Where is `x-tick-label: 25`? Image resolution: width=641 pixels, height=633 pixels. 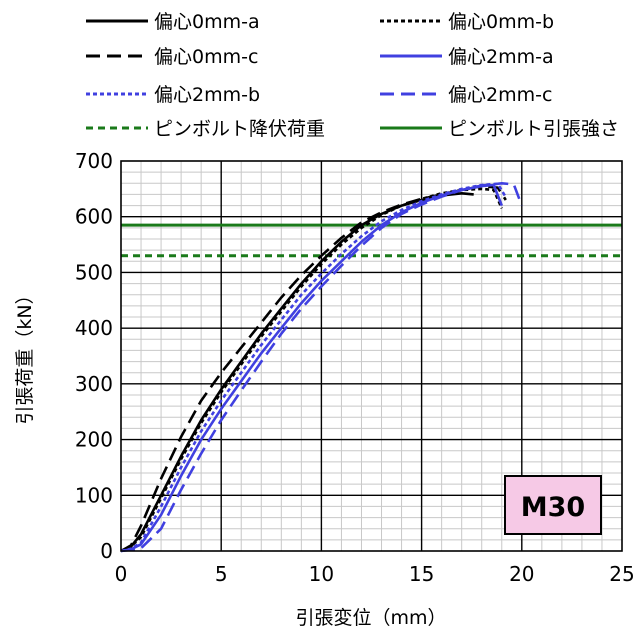
x-tick-label: 25 is located at coordinates (621, 574).